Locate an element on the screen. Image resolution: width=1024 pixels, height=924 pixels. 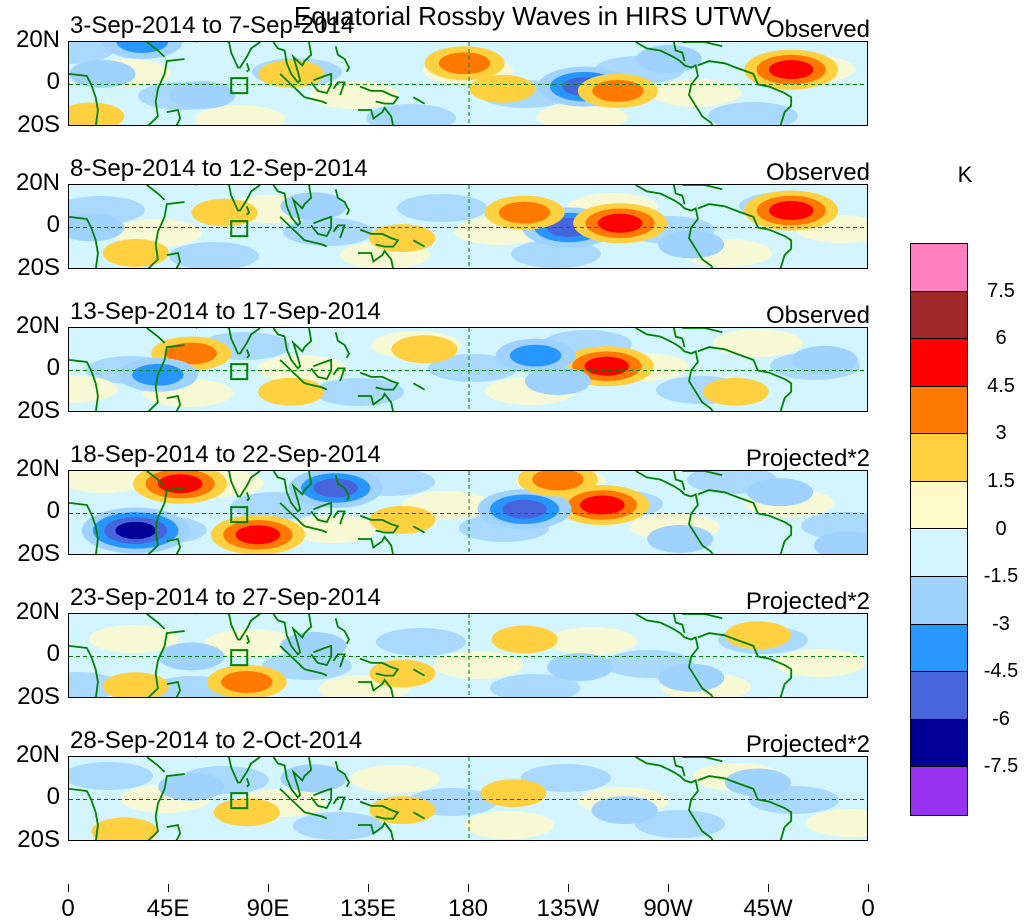
panel-type-label: Observed is located at coordinates (817, 29).